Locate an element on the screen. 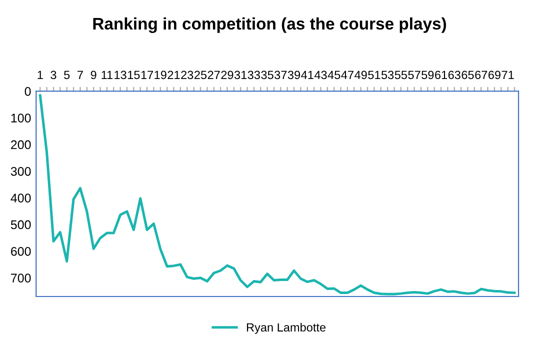 This screenshot has width=539, height=348. x-tick-label: 7 is located at coordinates (80, 75).